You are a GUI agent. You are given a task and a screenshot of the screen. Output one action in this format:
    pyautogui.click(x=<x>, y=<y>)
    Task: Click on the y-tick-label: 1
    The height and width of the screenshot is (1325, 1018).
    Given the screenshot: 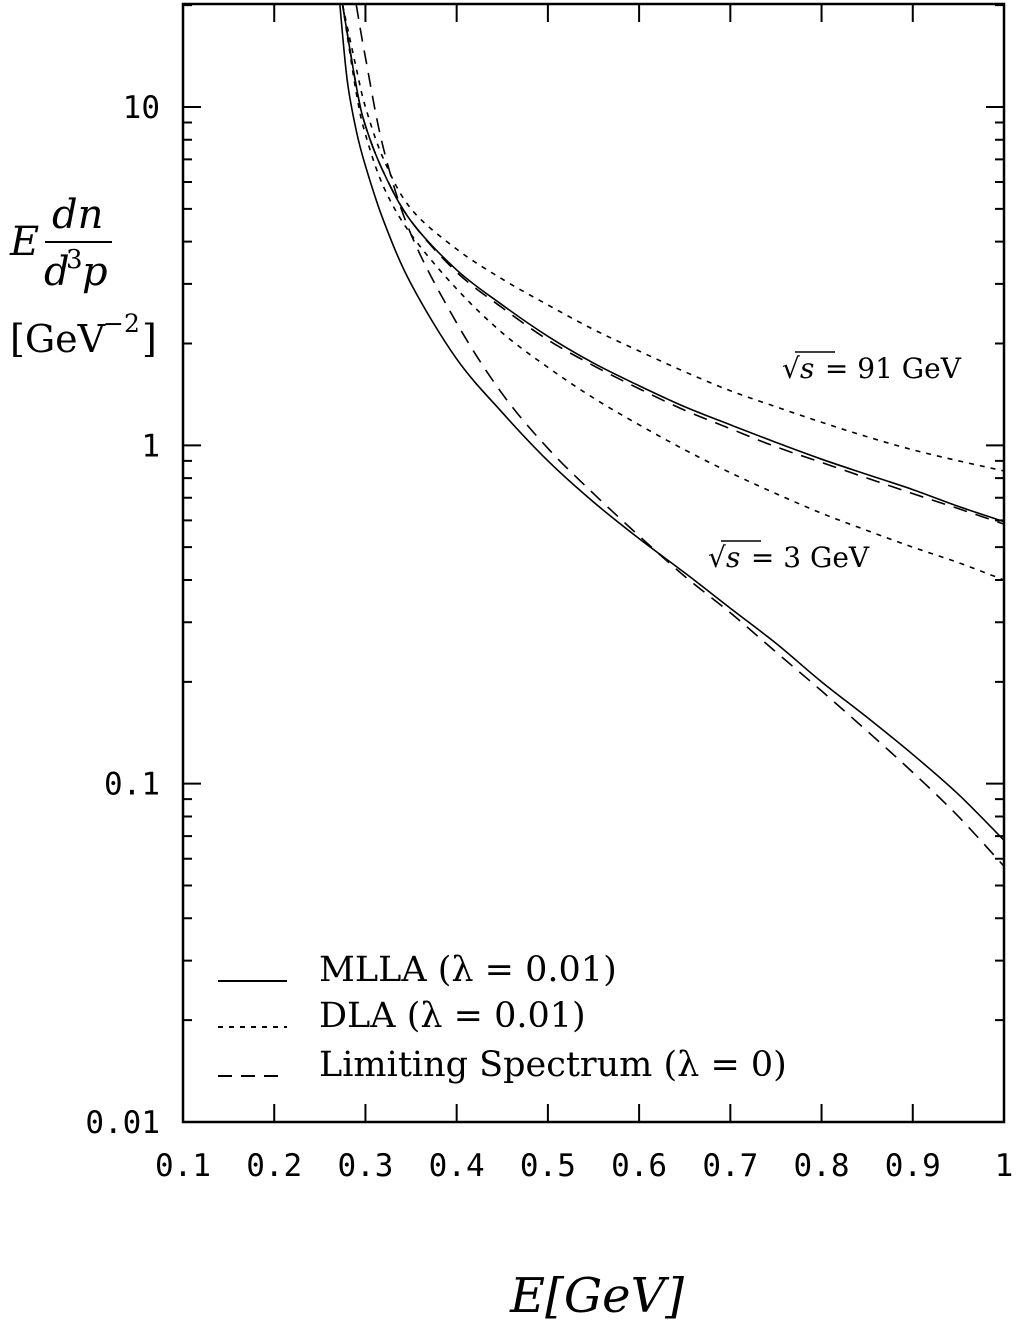 What is the action you would take?
    pyautogui.click(x=150, y=446)
    